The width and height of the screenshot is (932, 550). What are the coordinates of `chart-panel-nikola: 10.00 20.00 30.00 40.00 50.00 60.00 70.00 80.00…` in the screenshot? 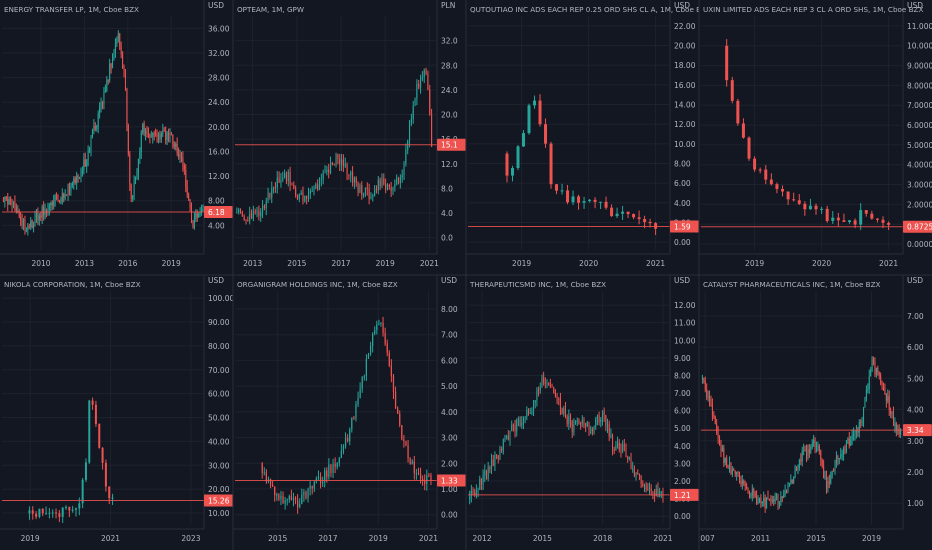 It's located at (116, 412).